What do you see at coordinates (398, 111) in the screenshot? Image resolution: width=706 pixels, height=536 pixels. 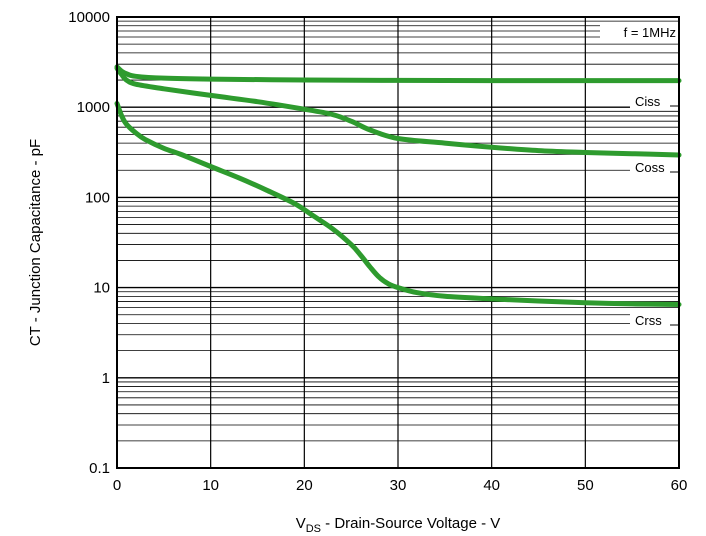 I see `series-line-coss` at bounding box center [398, 111].